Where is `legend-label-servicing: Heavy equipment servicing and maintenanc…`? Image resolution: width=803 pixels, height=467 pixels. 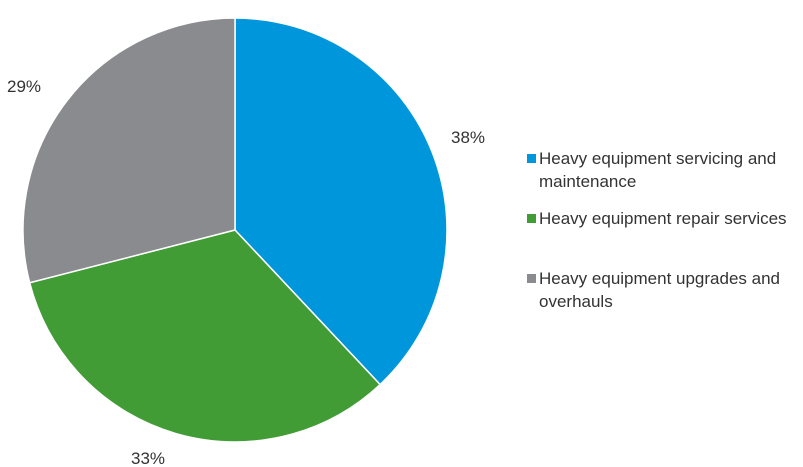
legend-label-servicing: Heavy equipment servicing and maintenanc… is located at coordinates (658, 170).